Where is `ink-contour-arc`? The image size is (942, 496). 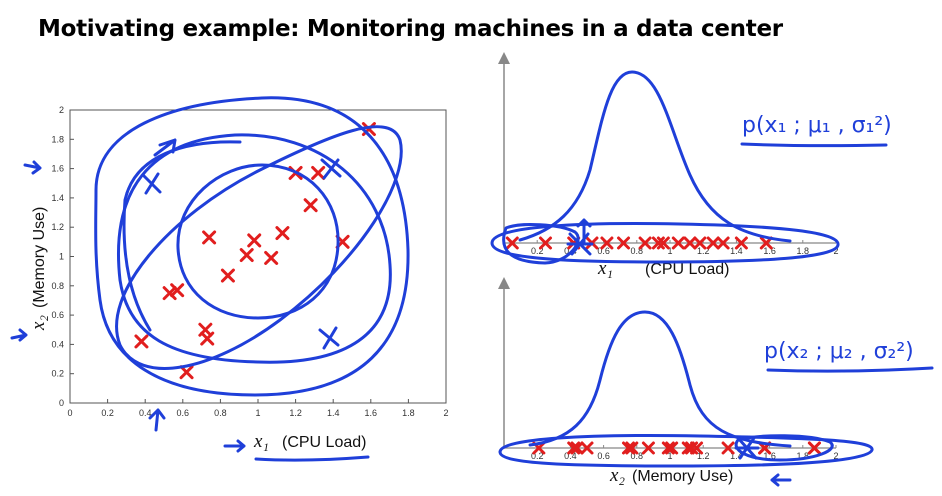
ink-contour-arc is located at coordinates (182, 236).